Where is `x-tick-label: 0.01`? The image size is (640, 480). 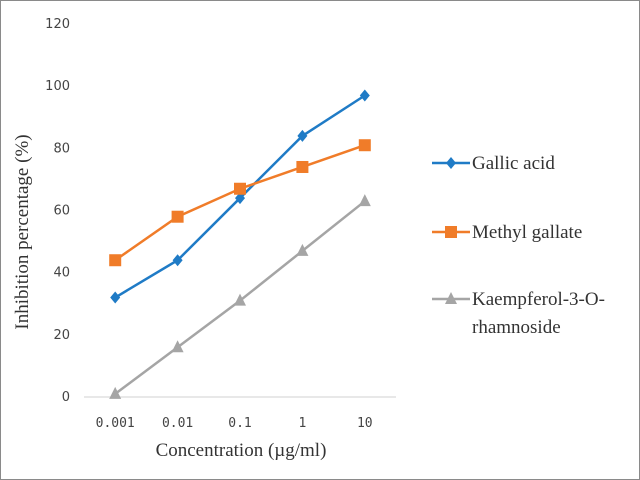
x-tick-label: 0.01 is located at coordinates (177, 423).